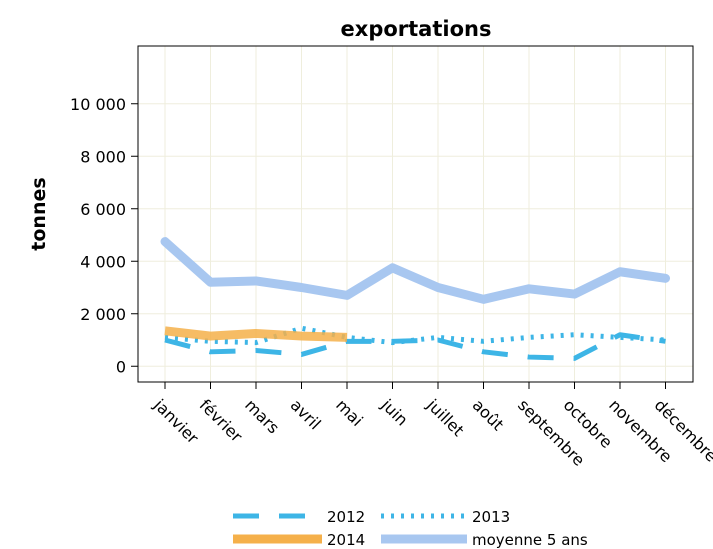  I want to click on legend-label: 2013, so click(491, 517).